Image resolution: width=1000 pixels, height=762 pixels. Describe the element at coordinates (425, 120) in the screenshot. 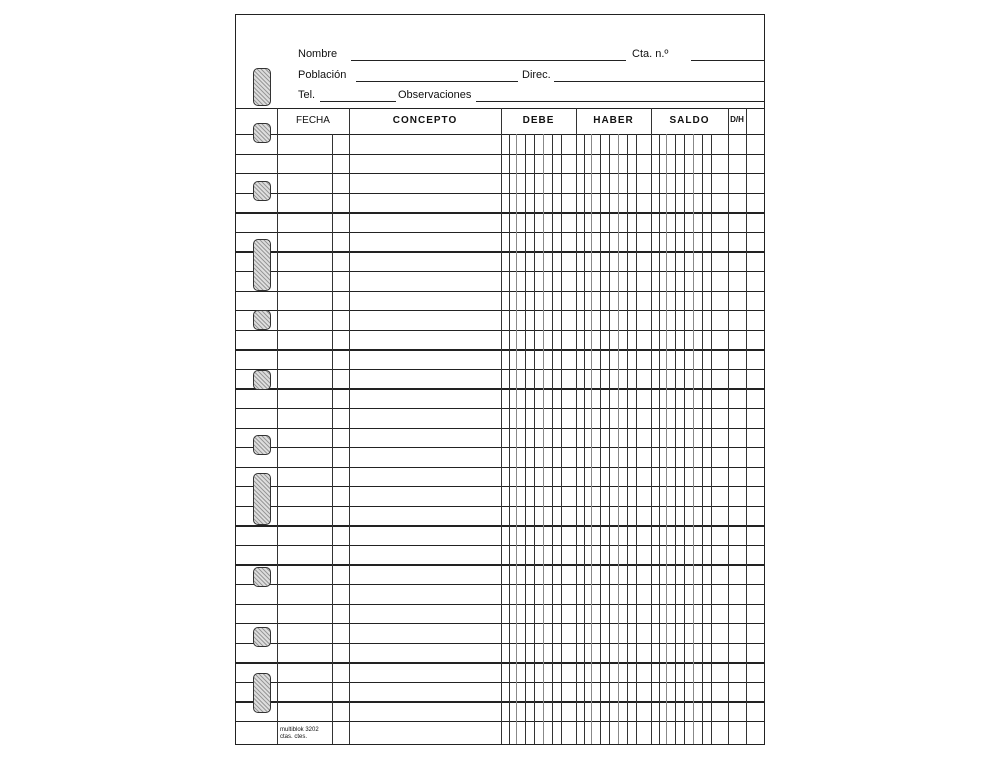

I see `col-concepto: CONCEPTO` at that location.